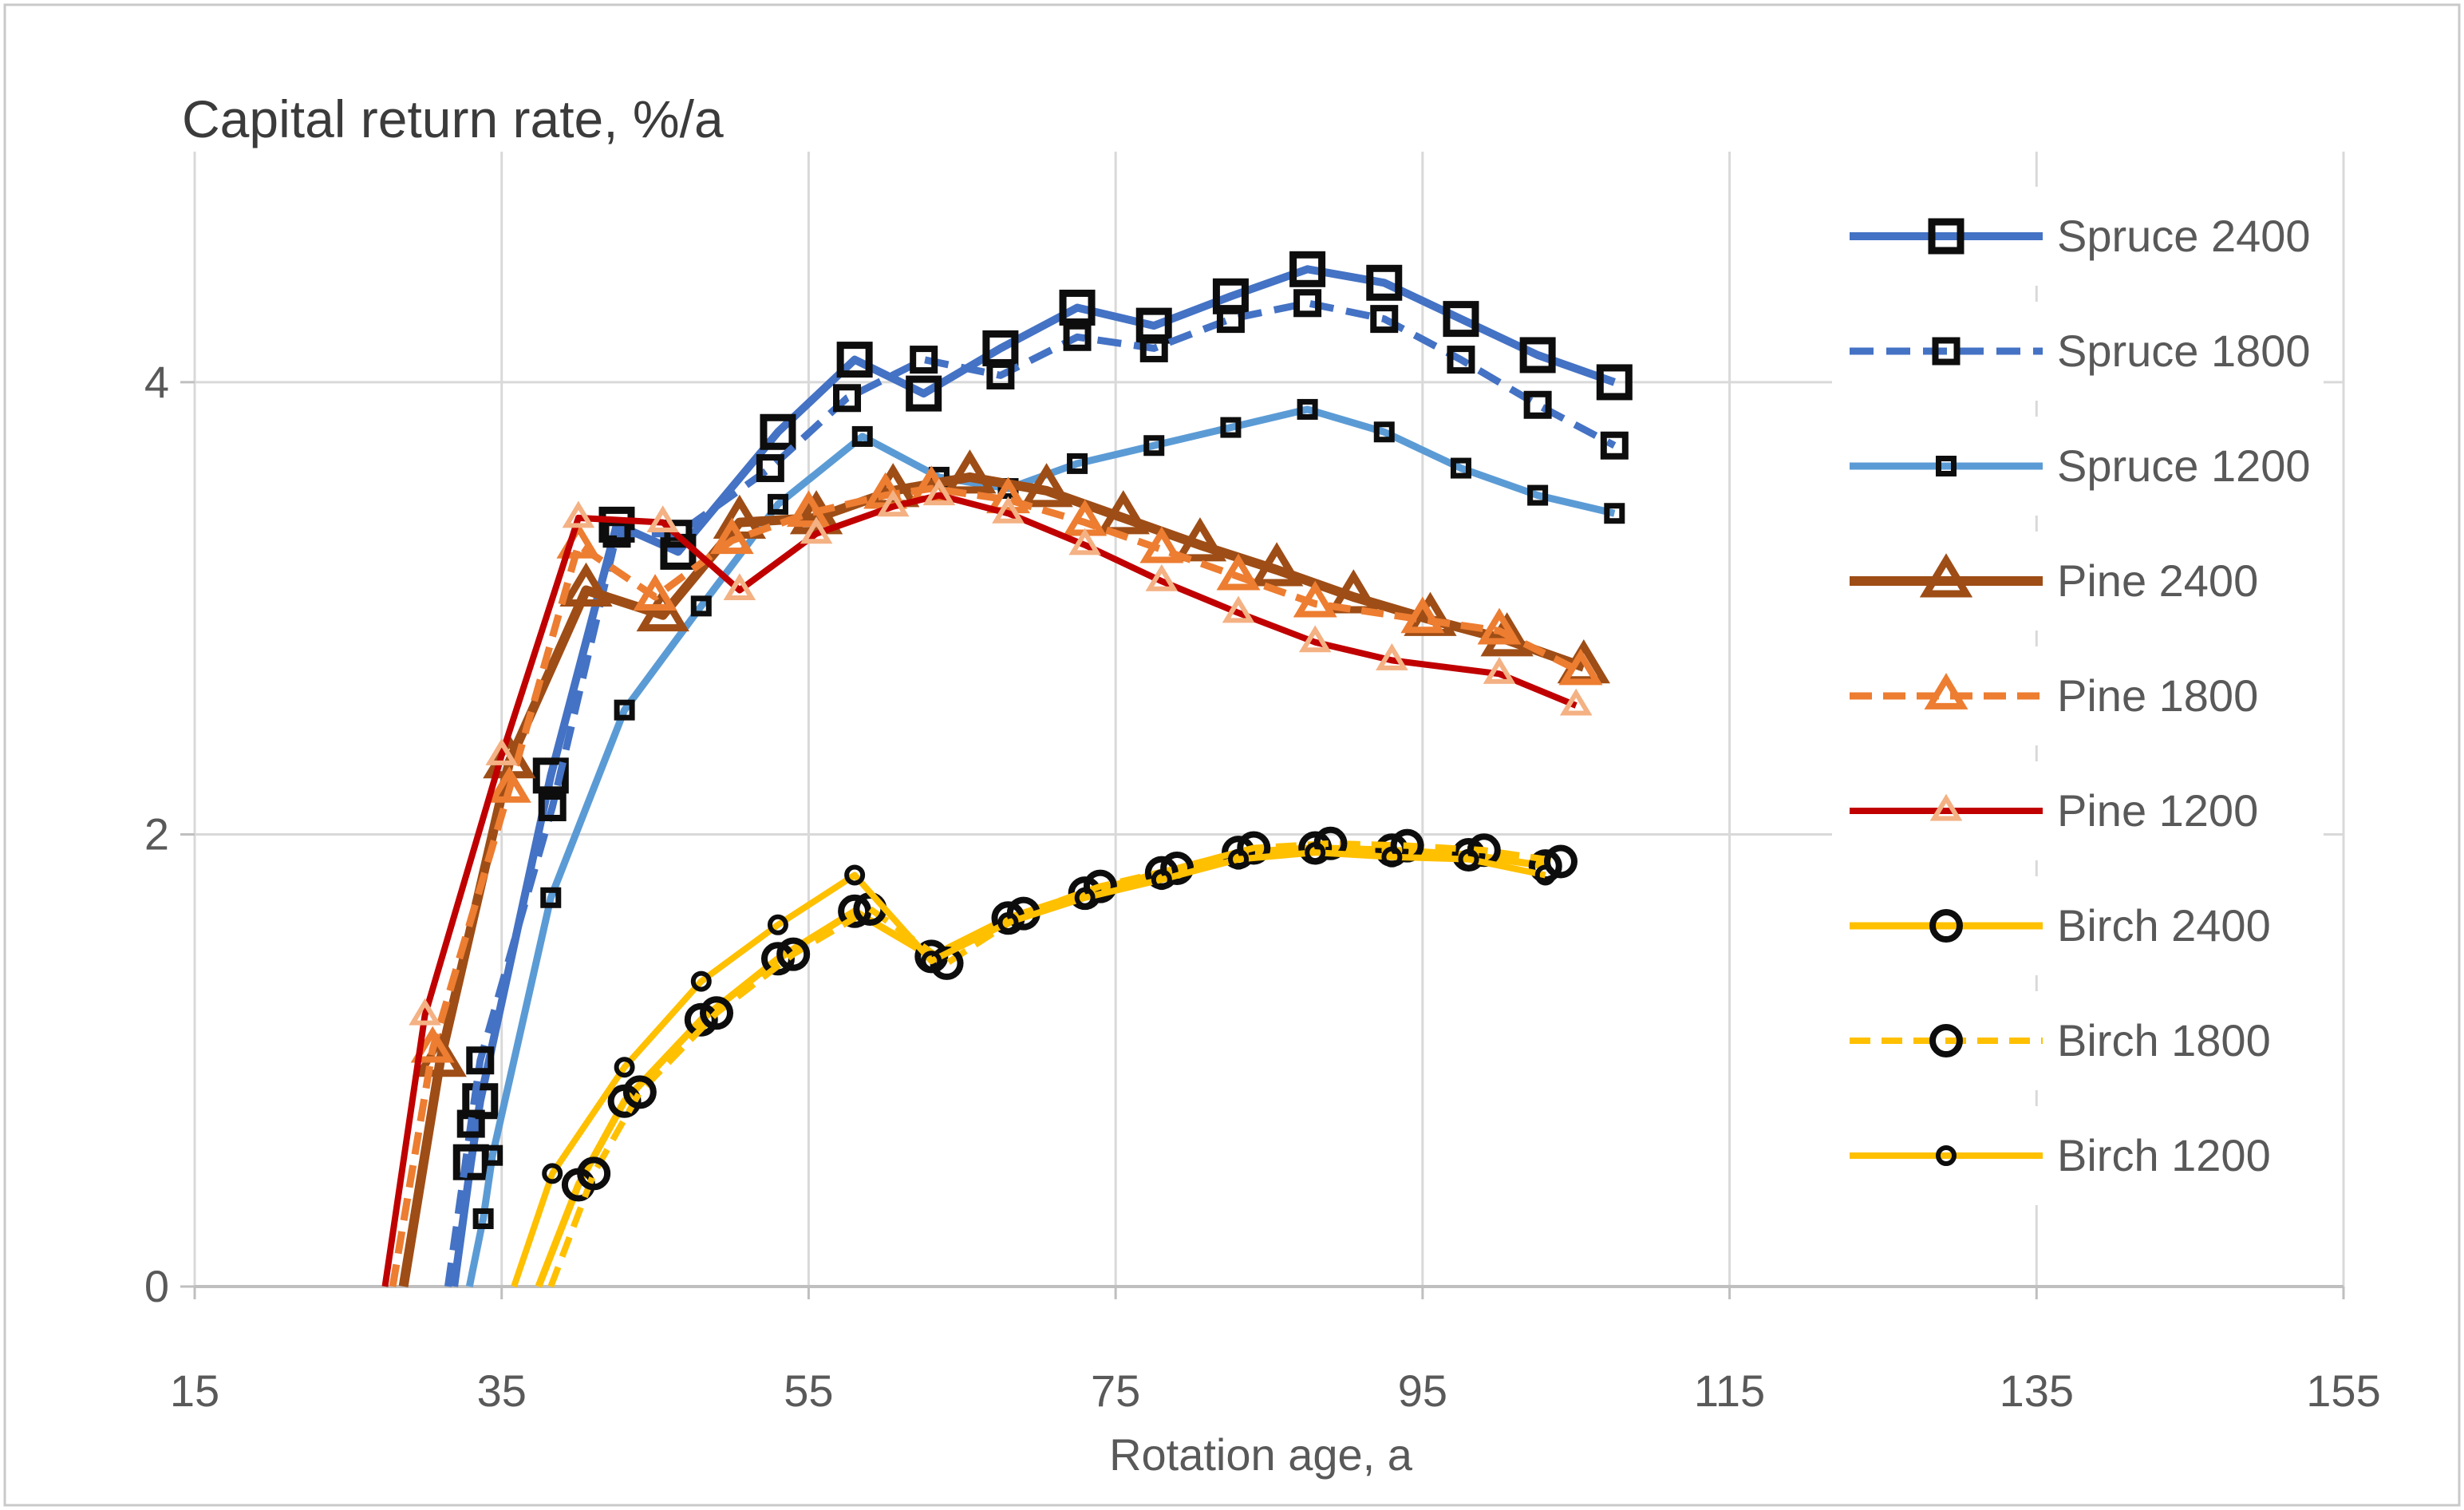 The image size is (2464, 1510). I want to click on x-tick-label: 75, so click(1115, 1391).